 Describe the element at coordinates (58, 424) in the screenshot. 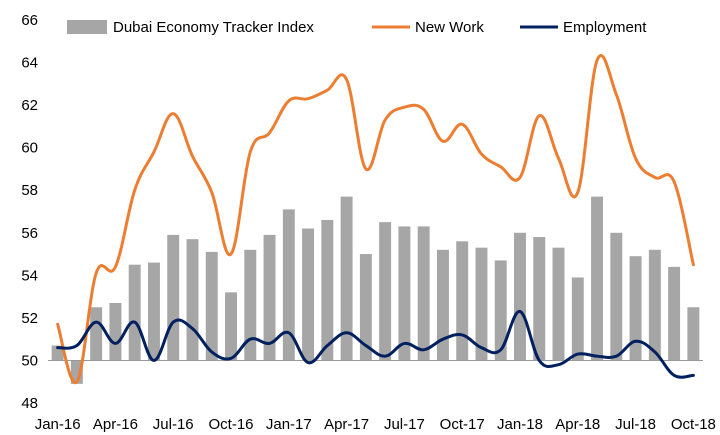

I see `x-tick-label: Jan-16` at that location.